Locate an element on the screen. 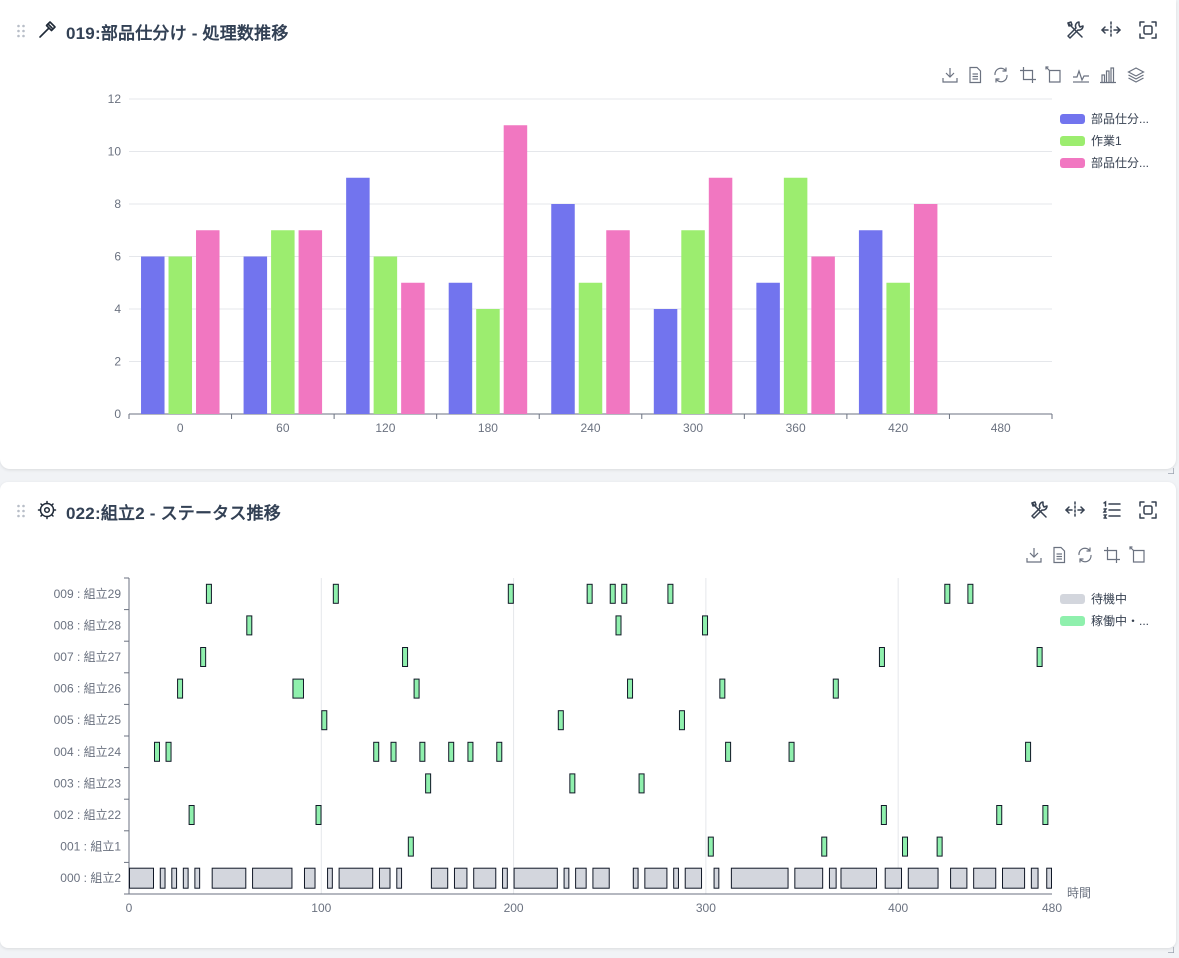 The image size is (1179, 958). x-tick-label: 400 is located at coordinates (898, 908).